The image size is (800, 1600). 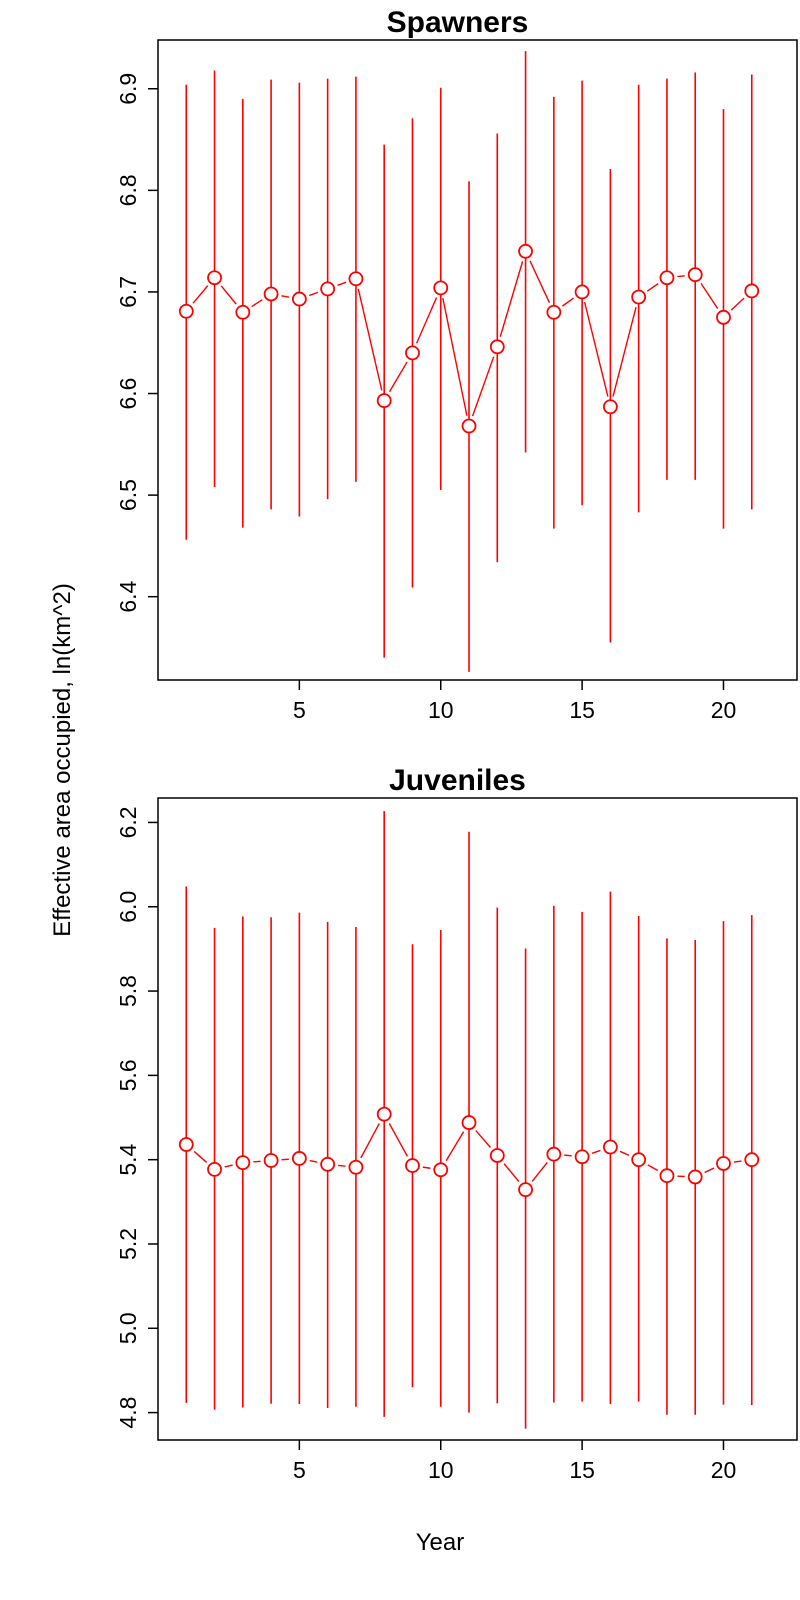 I want to click on x-axis-label: Year, so click(x=440, y=1542).